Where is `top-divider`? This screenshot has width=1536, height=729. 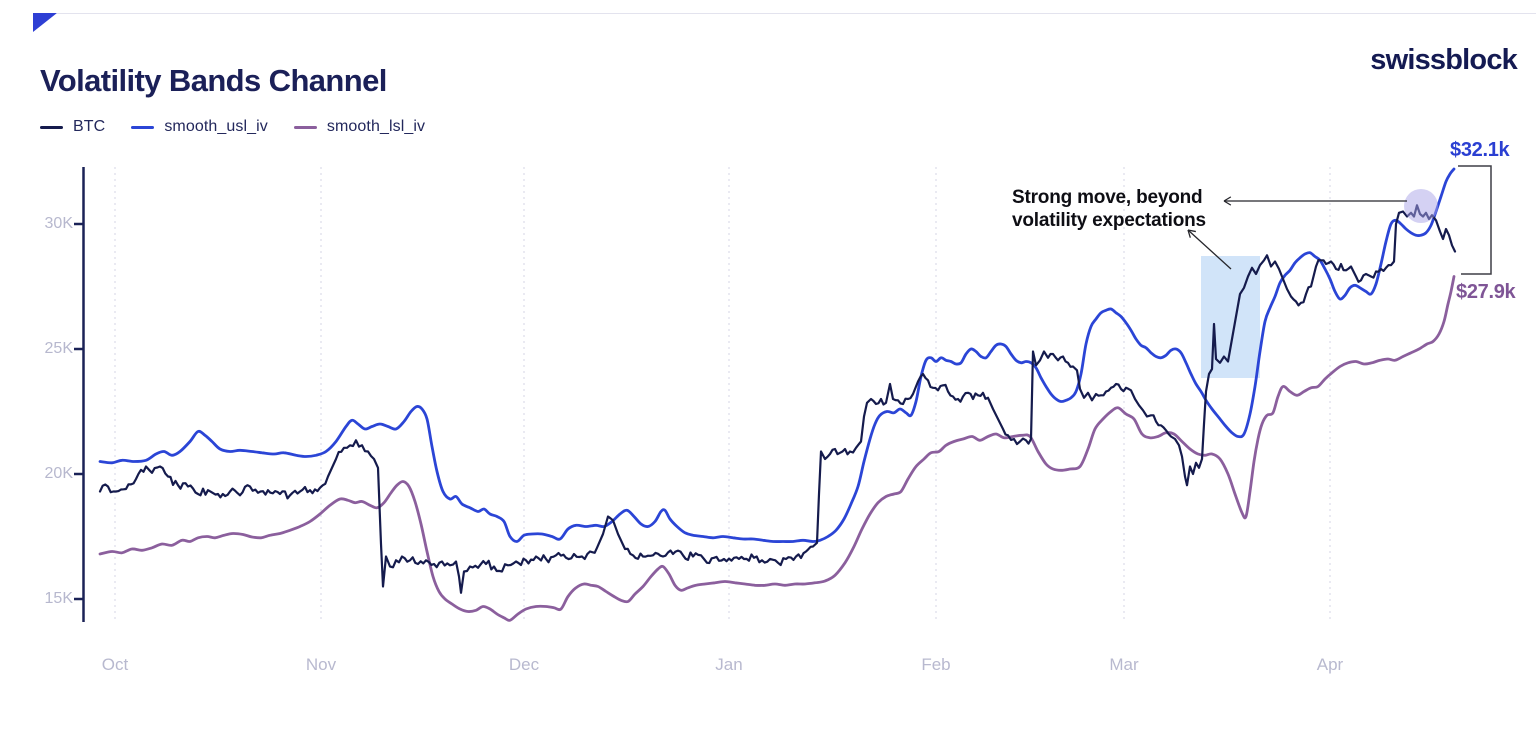
top-divider is located at coordinates (796, 13).